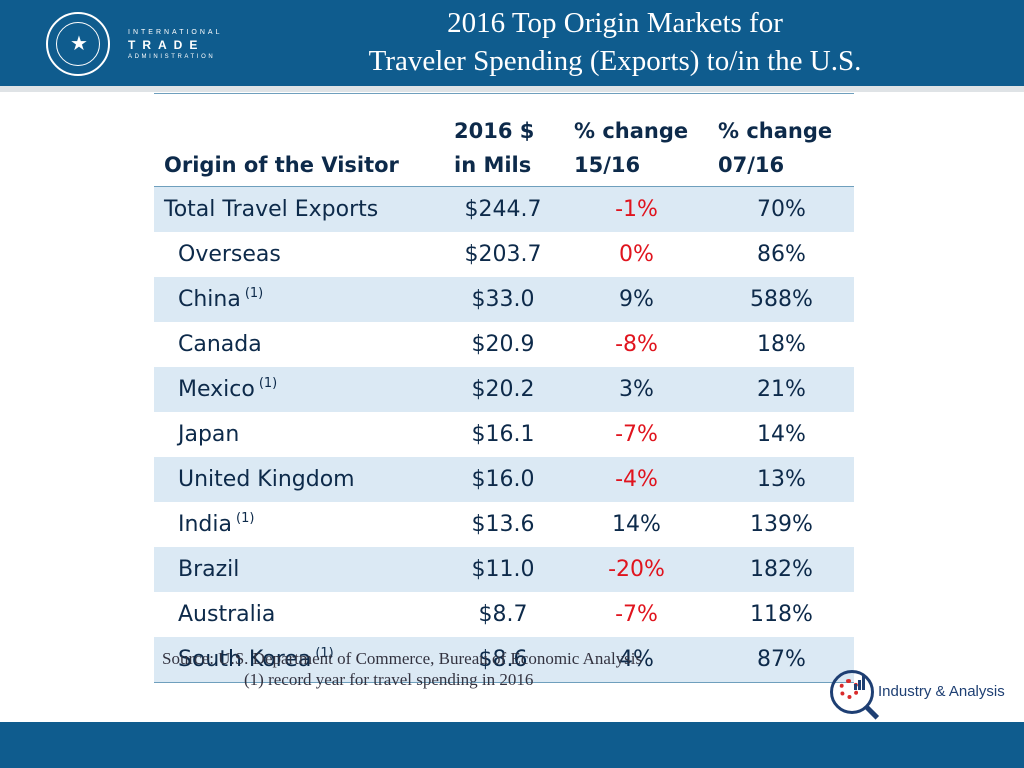 The image size is (1024, 768). I want to click on table-row: Canada $20.9 -8% 18%, so click(504, 344).